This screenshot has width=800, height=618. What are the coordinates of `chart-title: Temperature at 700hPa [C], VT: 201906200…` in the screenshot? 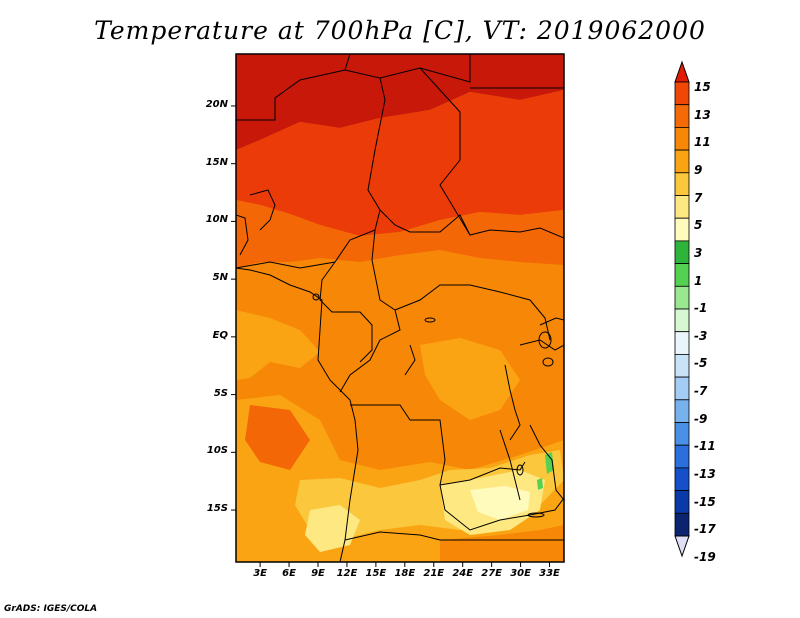 It's located at (400, 30).